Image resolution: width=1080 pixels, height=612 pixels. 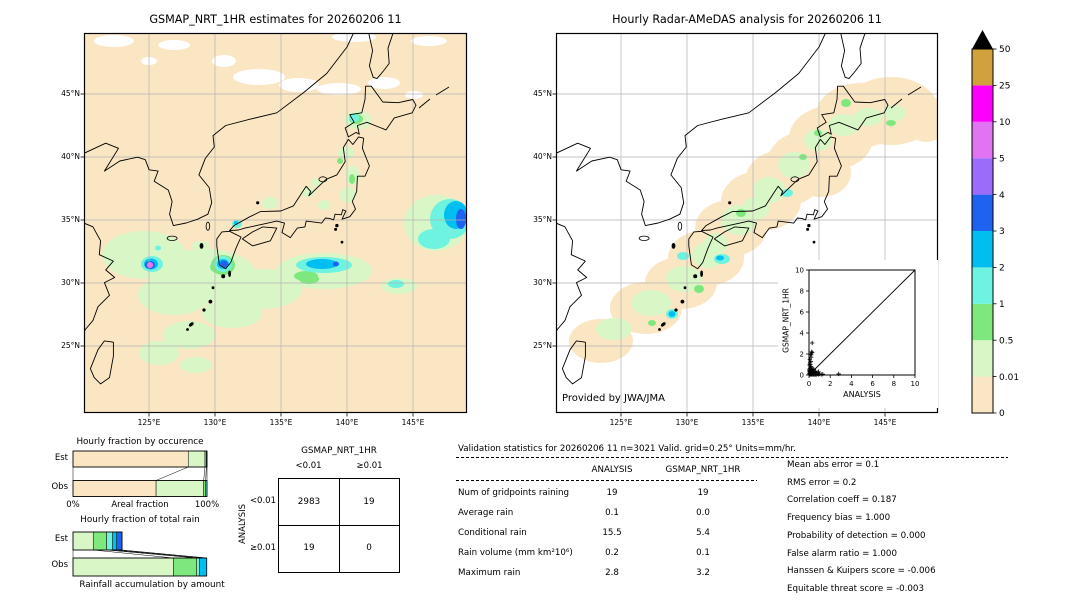 I want to click on validation-analysis-value: 2.8, so click(x=612, y=573).